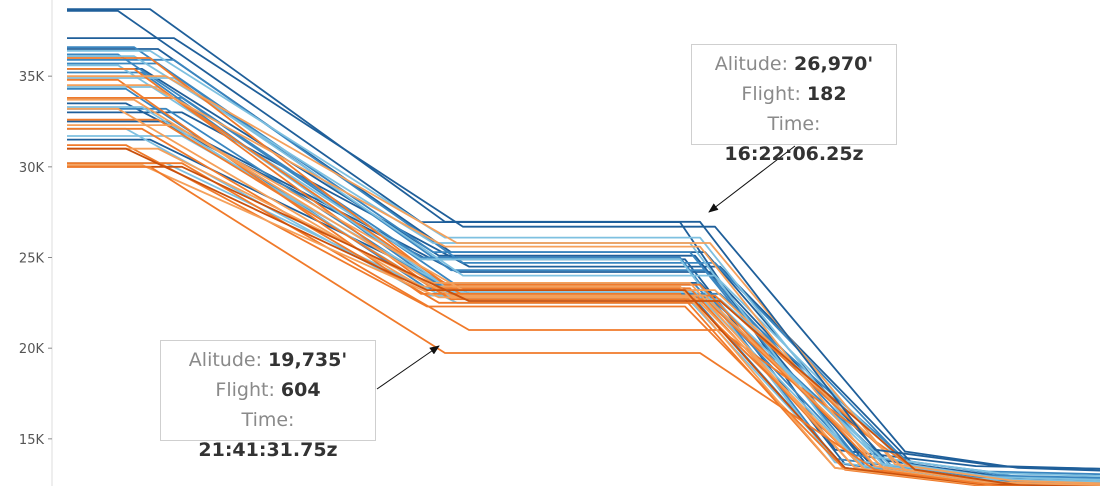 Image resolution: width=1100 pixels, height=486 pixels. I want to click on y-tick-label: 25K, so click(32, 259).